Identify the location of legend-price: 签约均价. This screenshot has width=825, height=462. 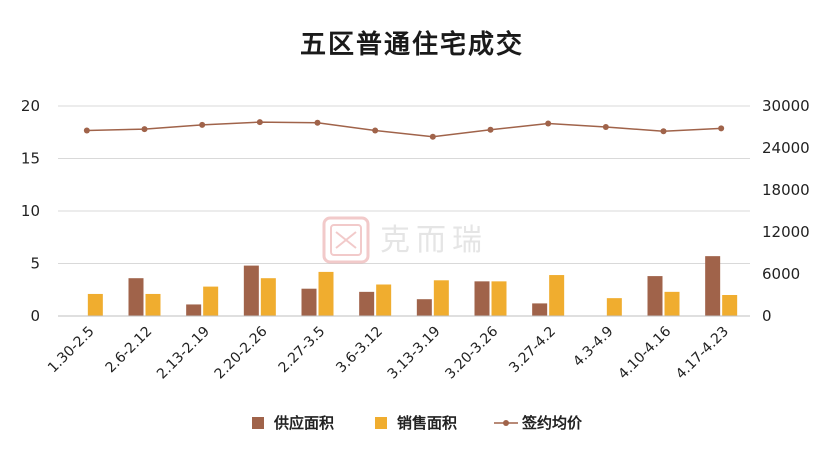
(538, 423).